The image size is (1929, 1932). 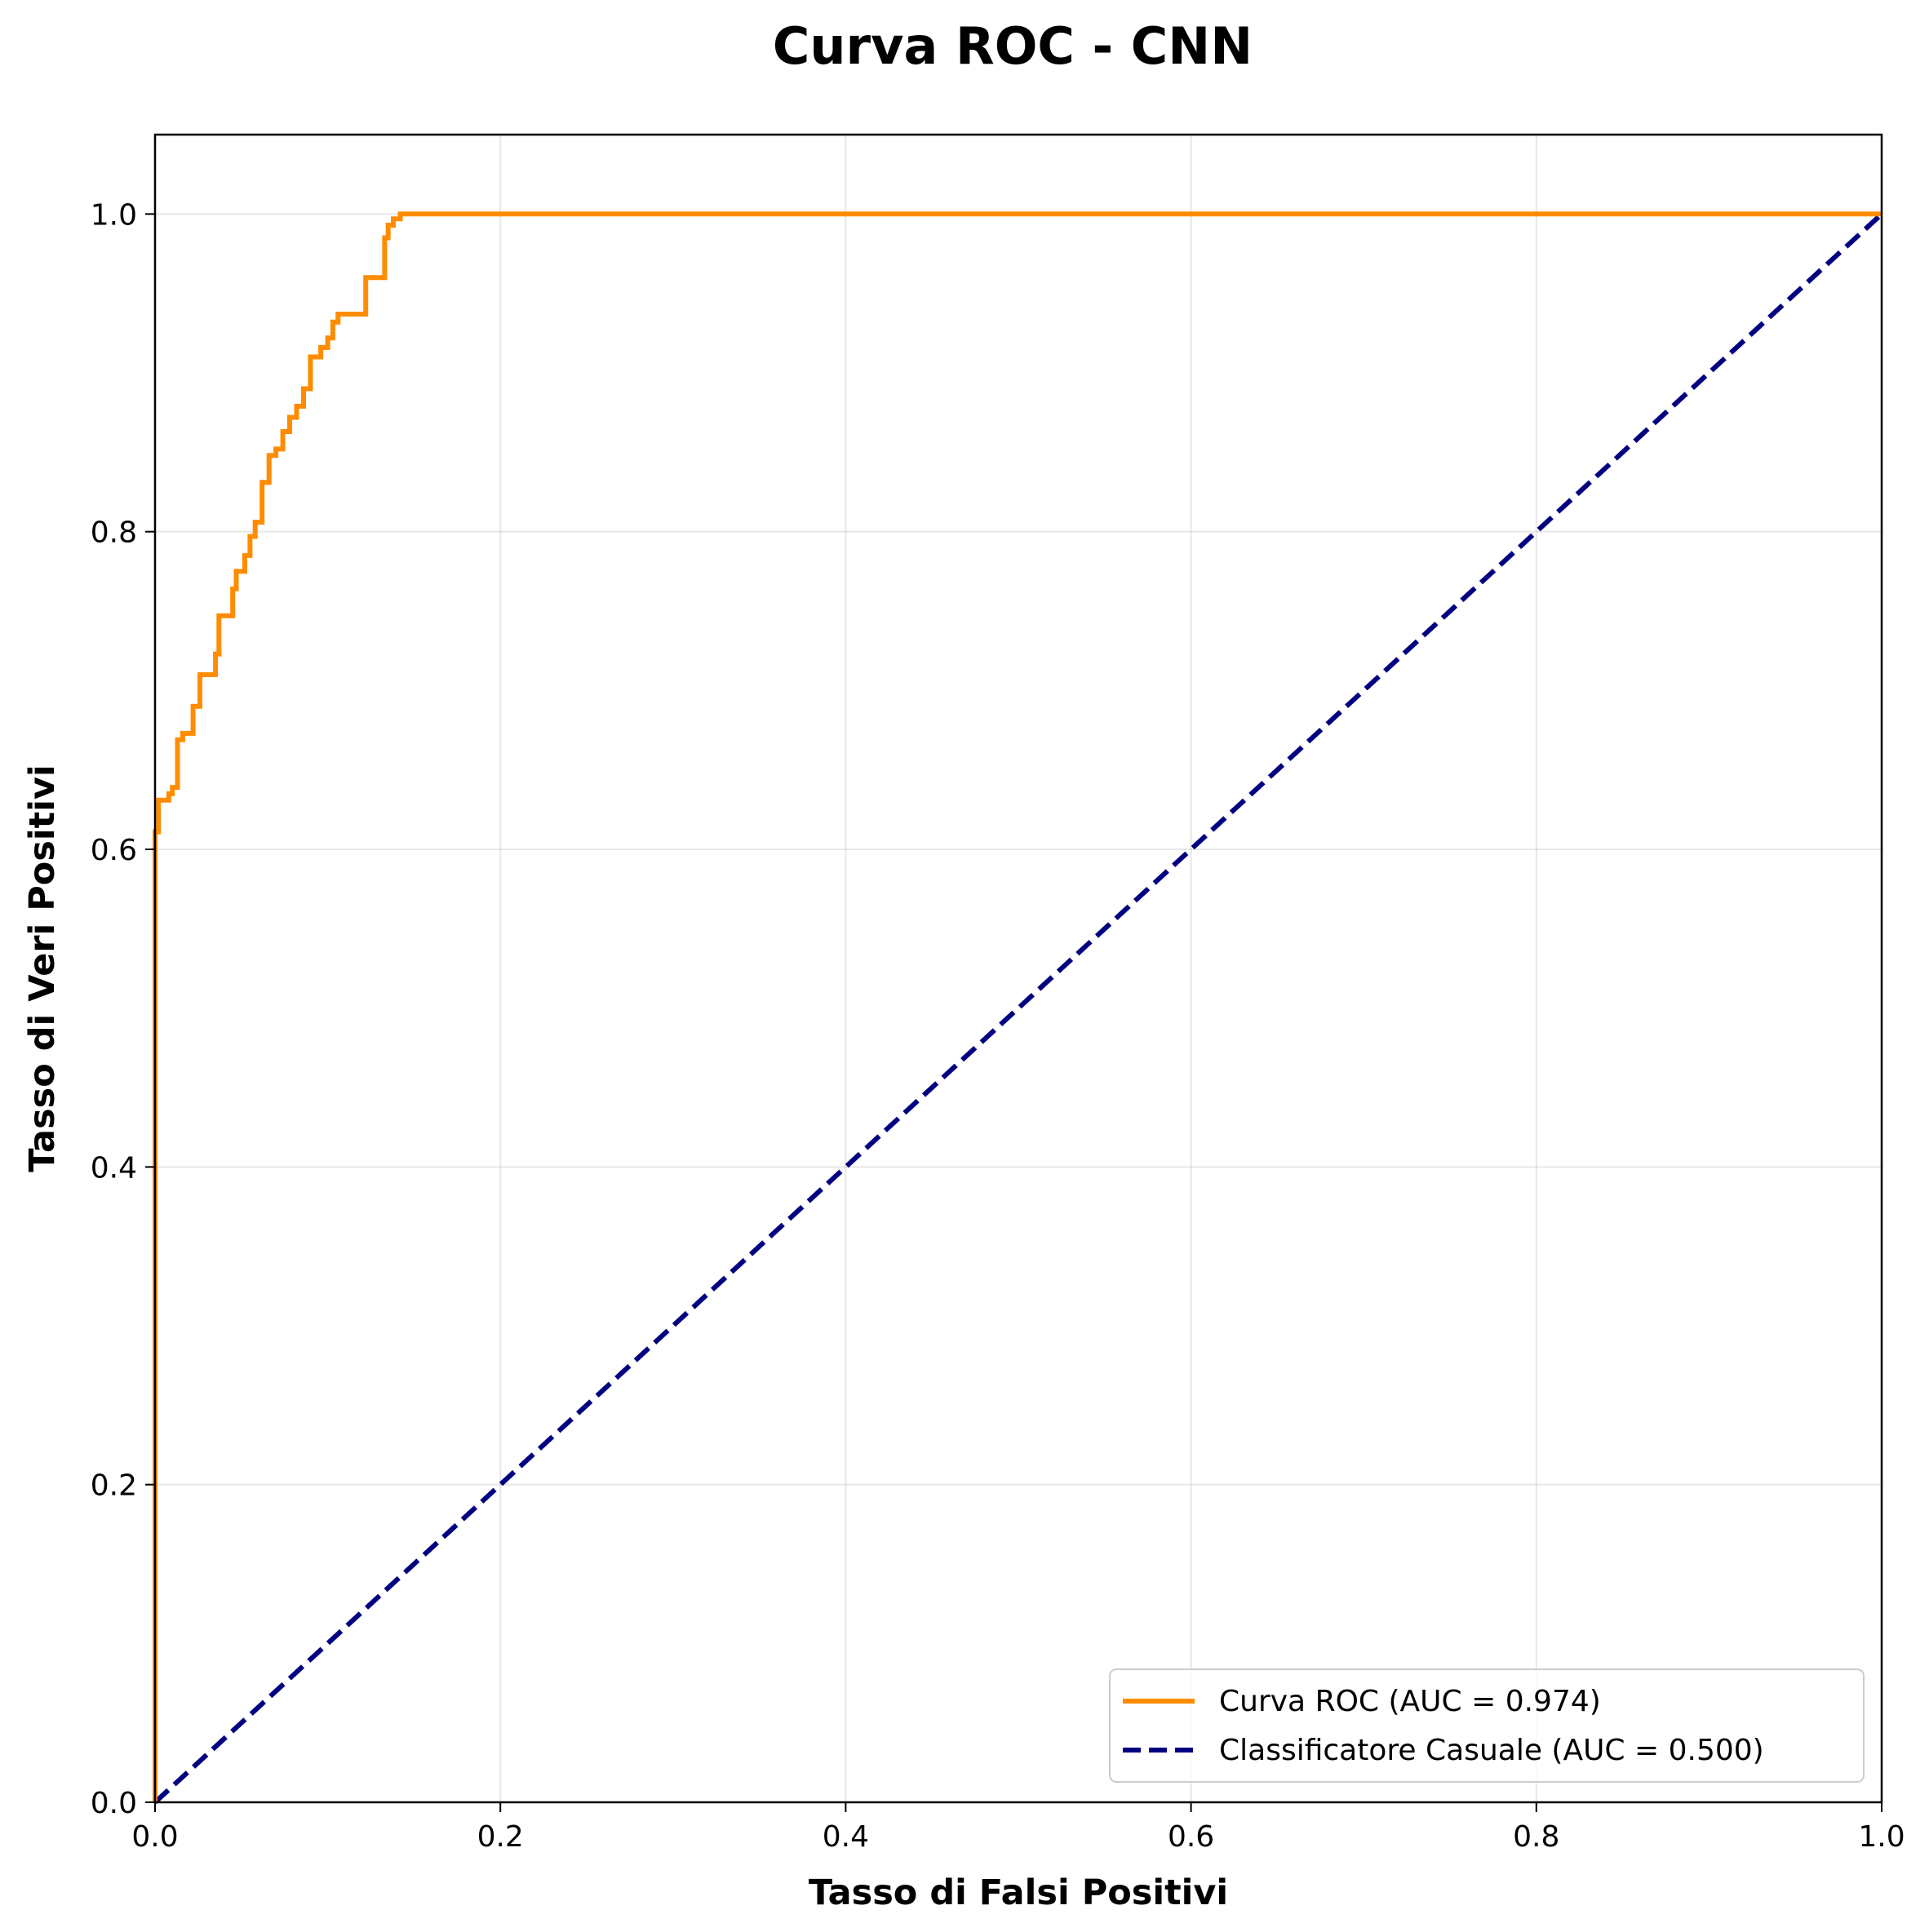 What do you see at coordinates (114, 851) in the screenshot?
I see `y-tick-label: 0.6` at bounding box center [114, 851].